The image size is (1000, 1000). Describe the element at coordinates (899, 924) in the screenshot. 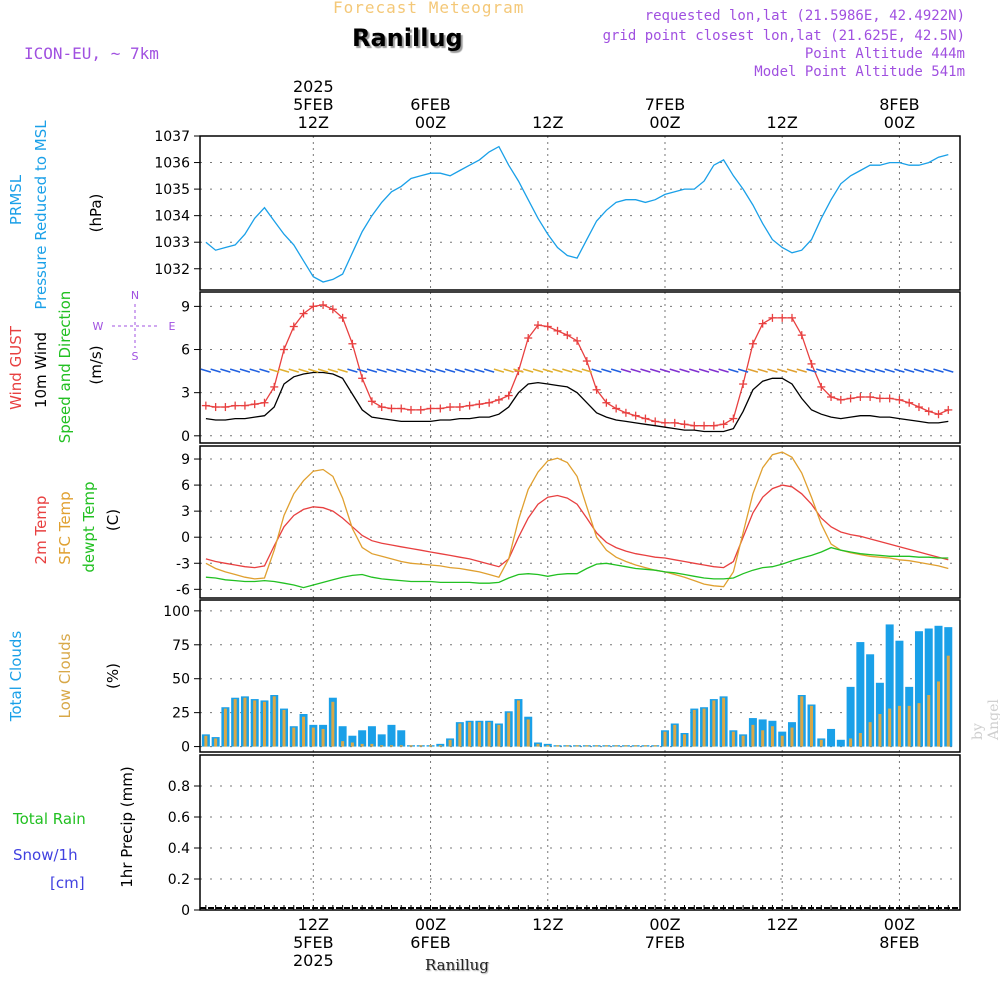

I see `bottom-time-label: 00Z` at that location.